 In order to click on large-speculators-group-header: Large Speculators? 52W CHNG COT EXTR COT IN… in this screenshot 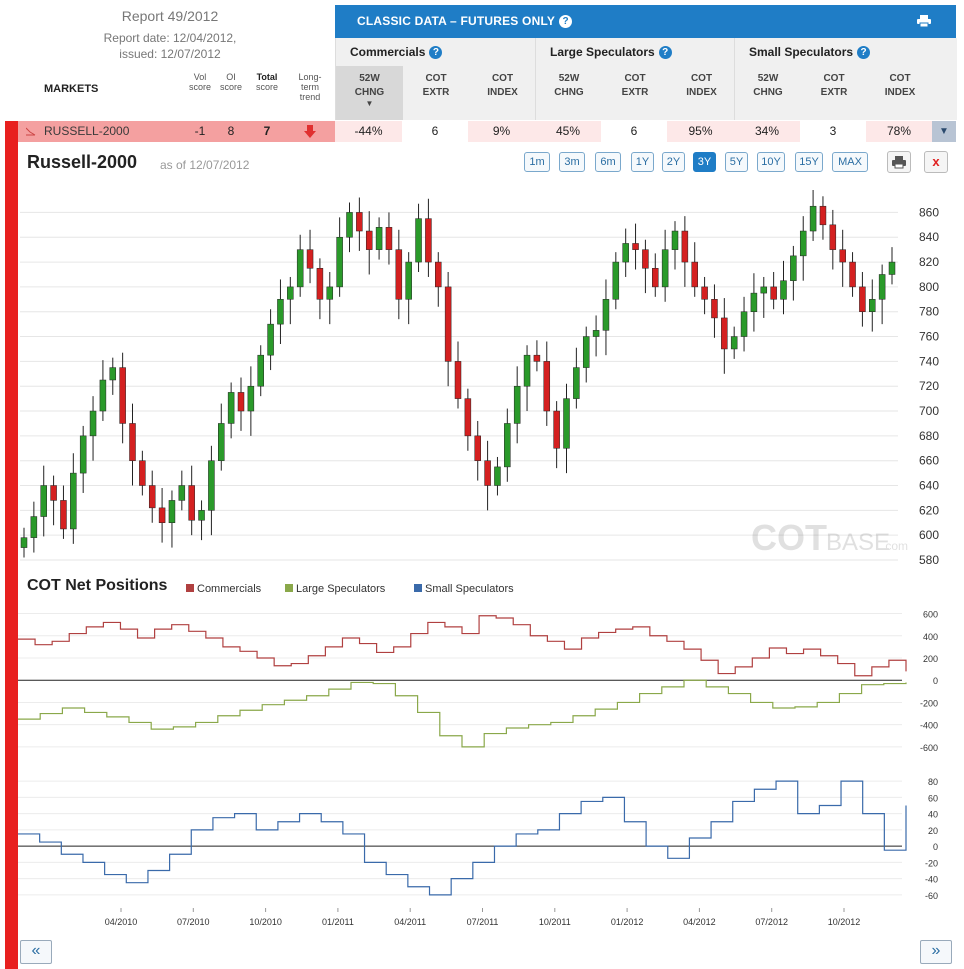, I will do `click(635, 79)`.